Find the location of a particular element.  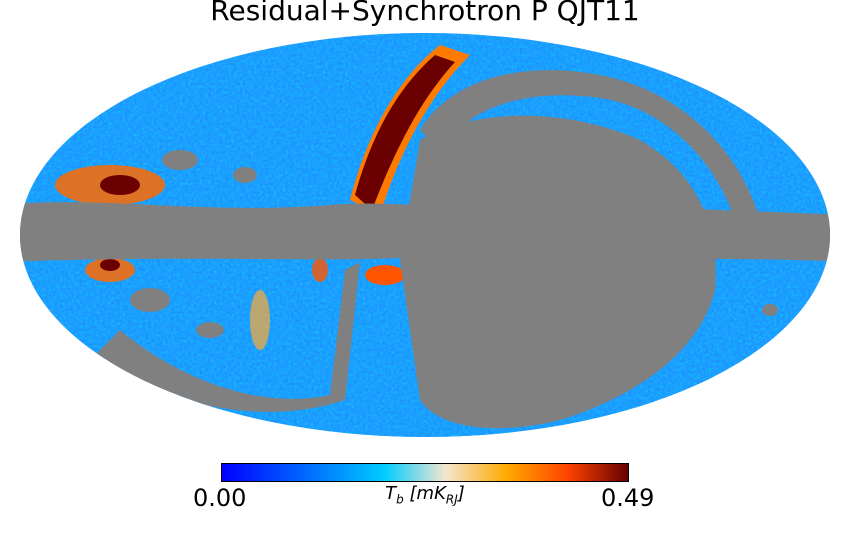

unit-text: Tb [mKRJ] is located at coordinates (425, 495).